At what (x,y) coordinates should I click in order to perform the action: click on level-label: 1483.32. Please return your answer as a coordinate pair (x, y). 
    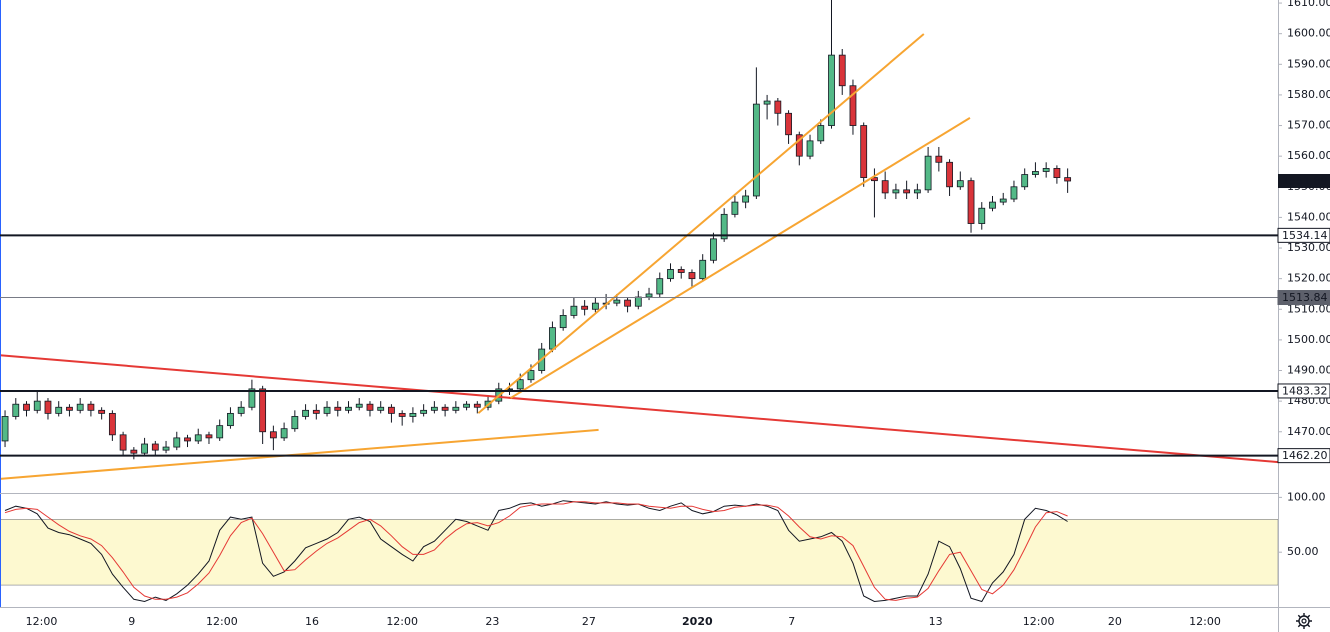
    Looking at the image, I should click on (1305, 390).